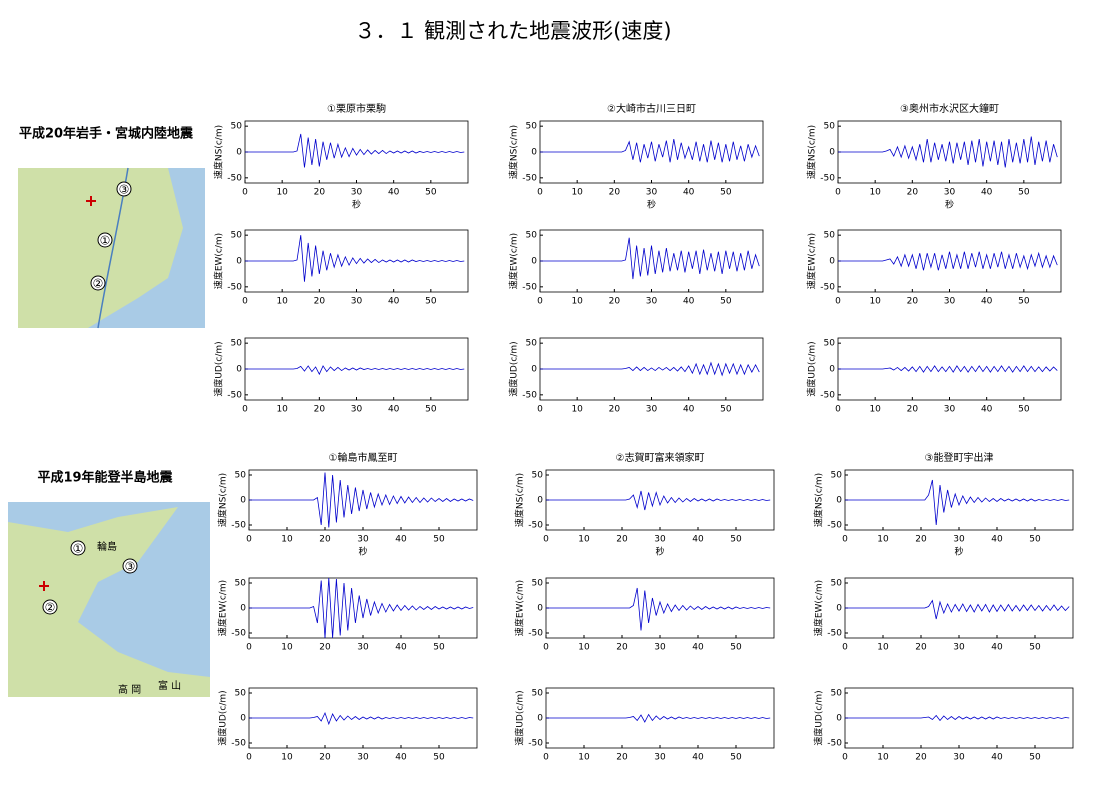 The width and height of the screenshot is (1096, 789). What do you see at coordinates (91, 201) in the screenshot?
I see `epicenter` at bounding box center [91, 201].